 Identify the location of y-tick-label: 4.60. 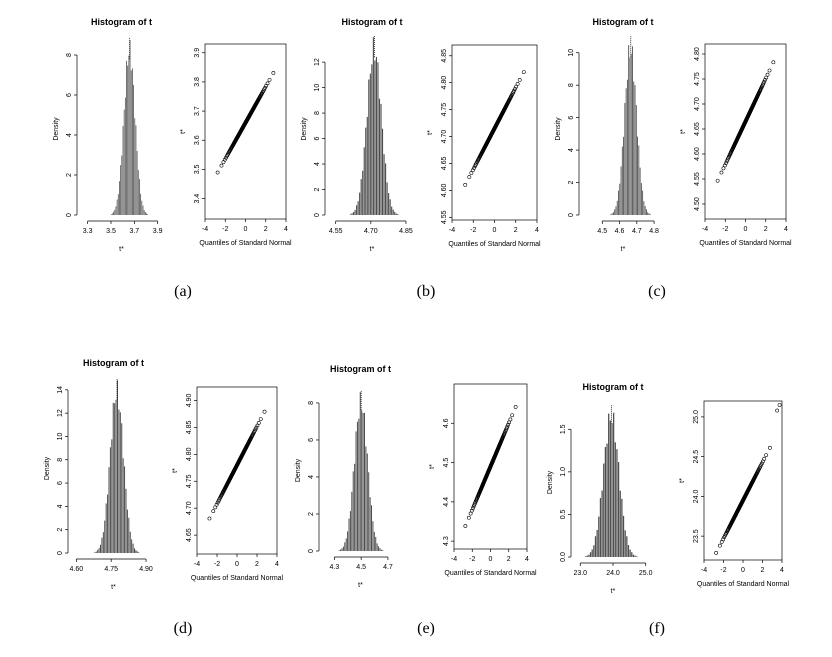
(444, 190).